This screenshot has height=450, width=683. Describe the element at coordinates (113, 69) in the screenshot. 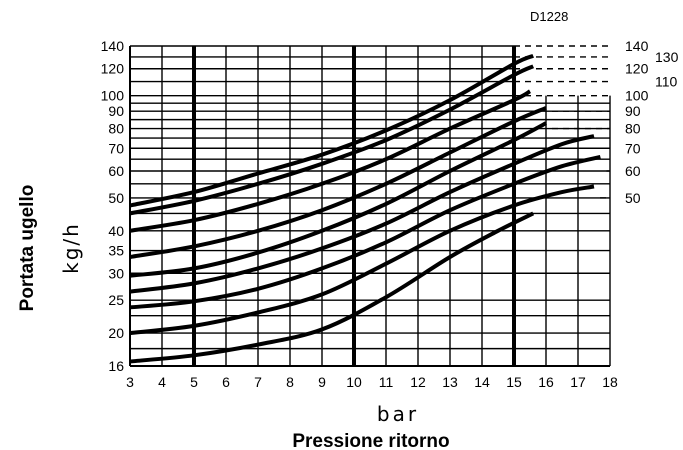

I see `y-tick-label: 120` at that location.